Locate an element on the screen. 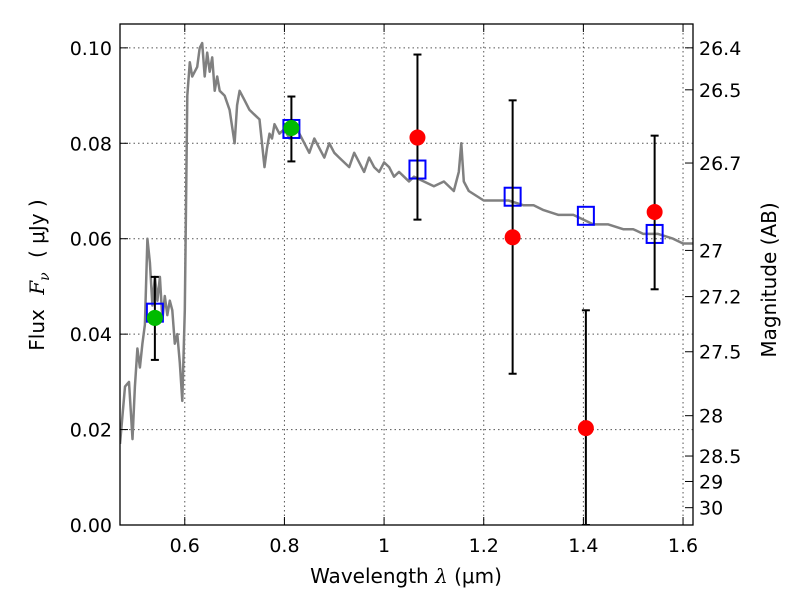 Image resolution: width=800 pixels, height=600 pixels. y-tick-label: 0.04 is located at coordinates (91, 335).